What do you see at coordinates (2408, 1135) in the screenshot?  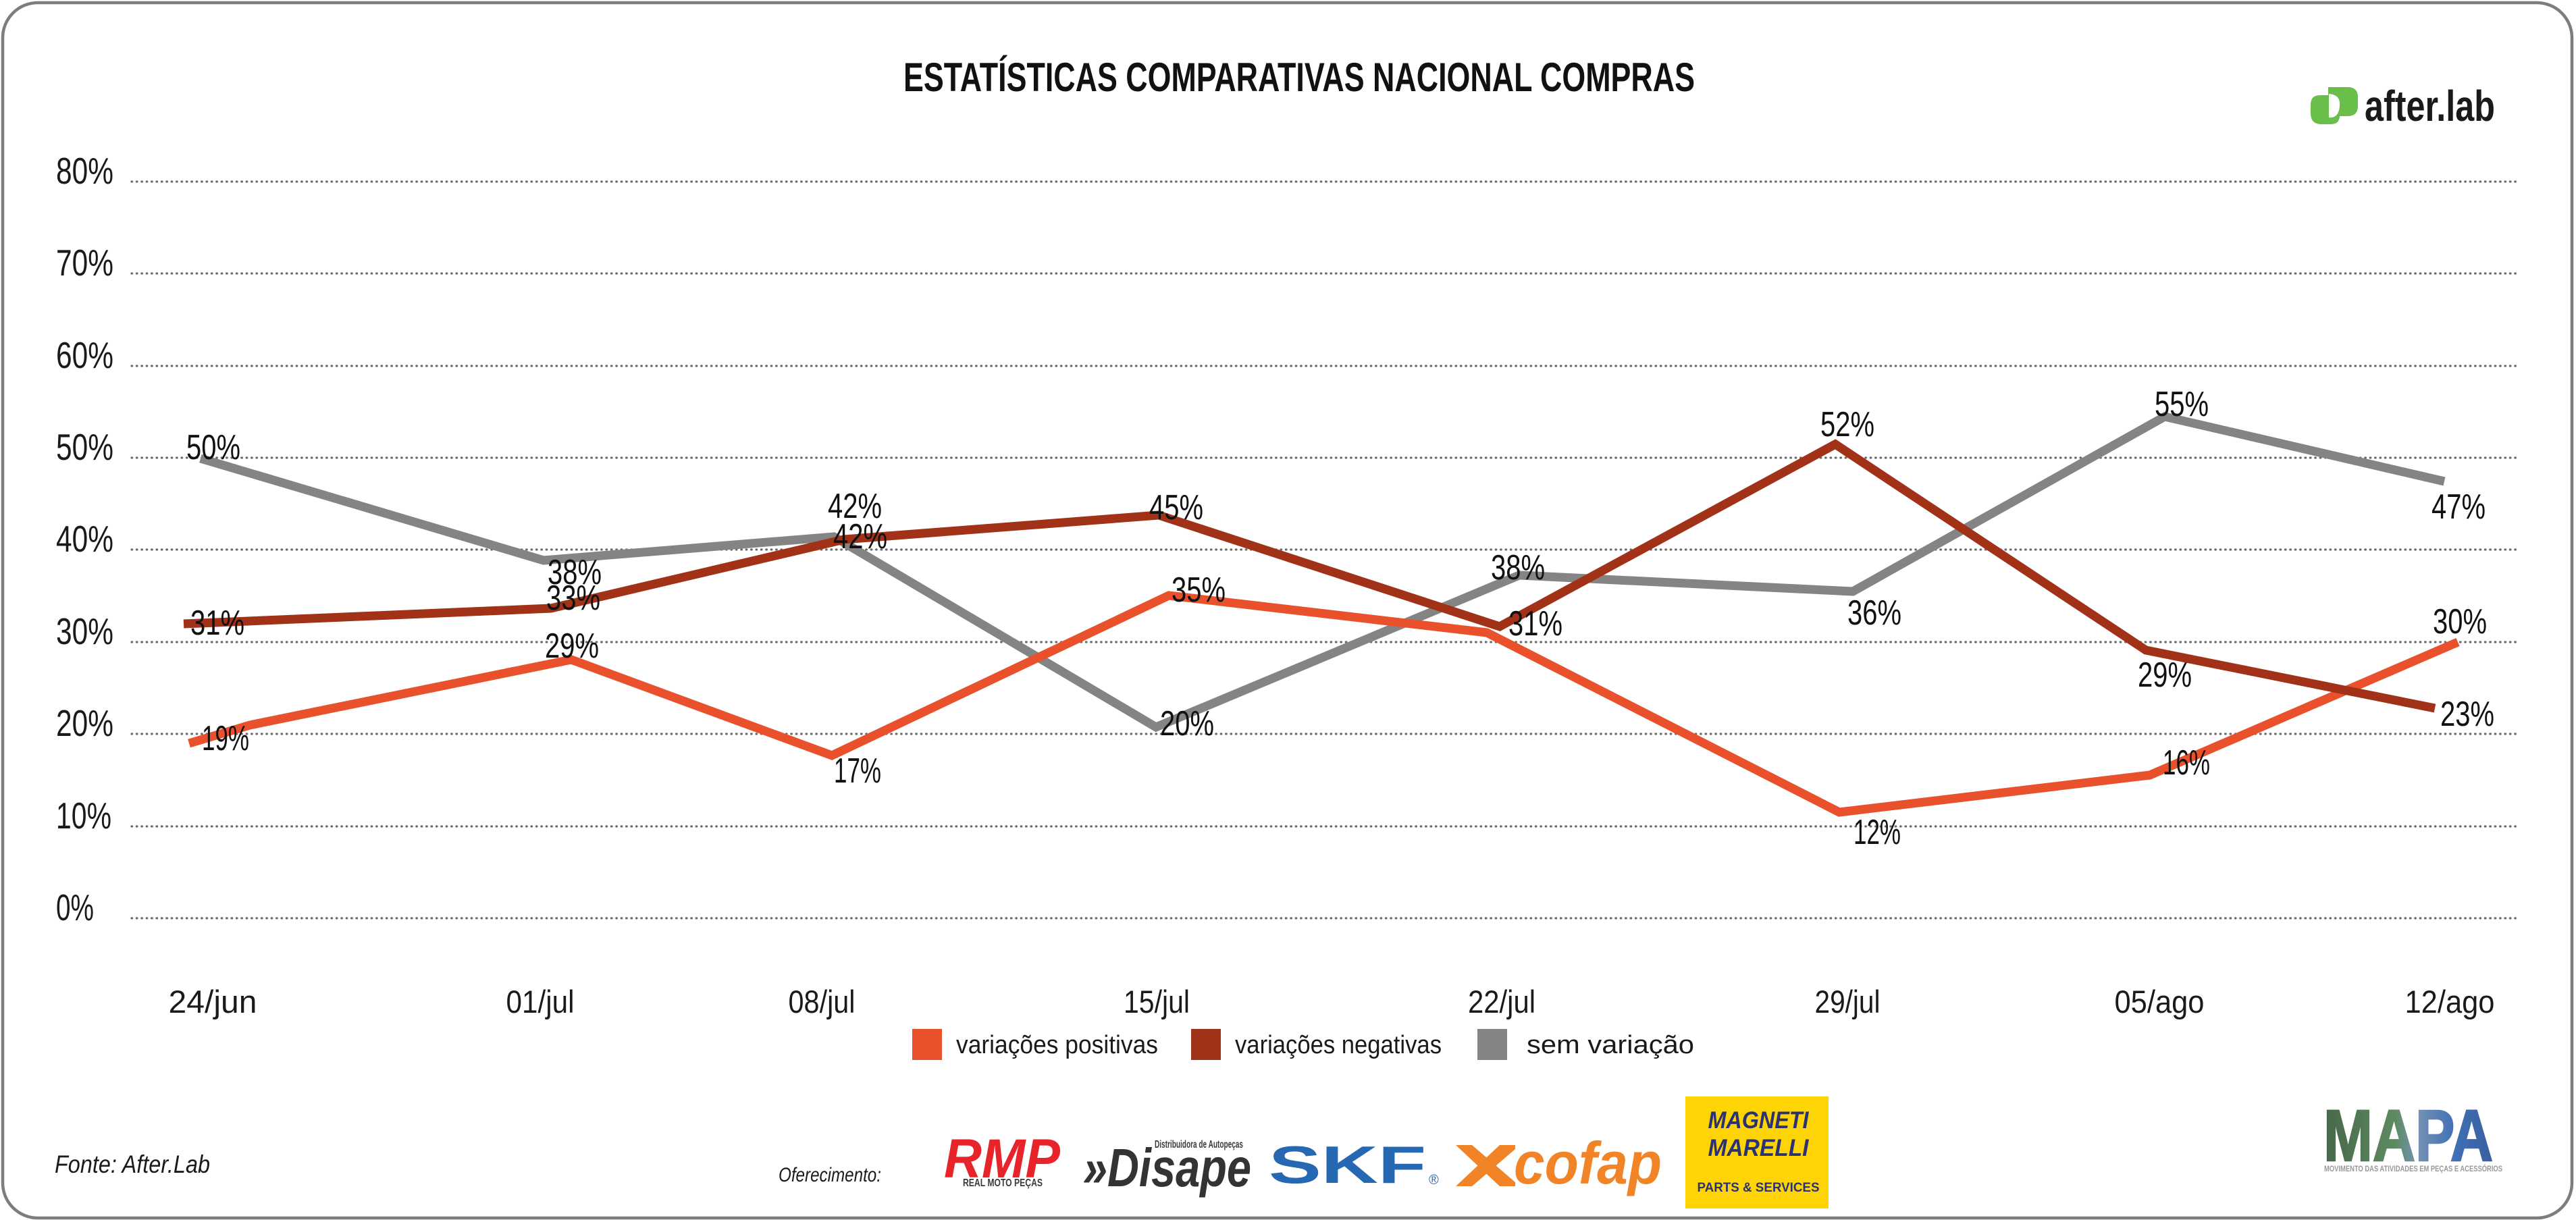 I see `svg-text: MAPA` at bounding box center [2408, 1135].